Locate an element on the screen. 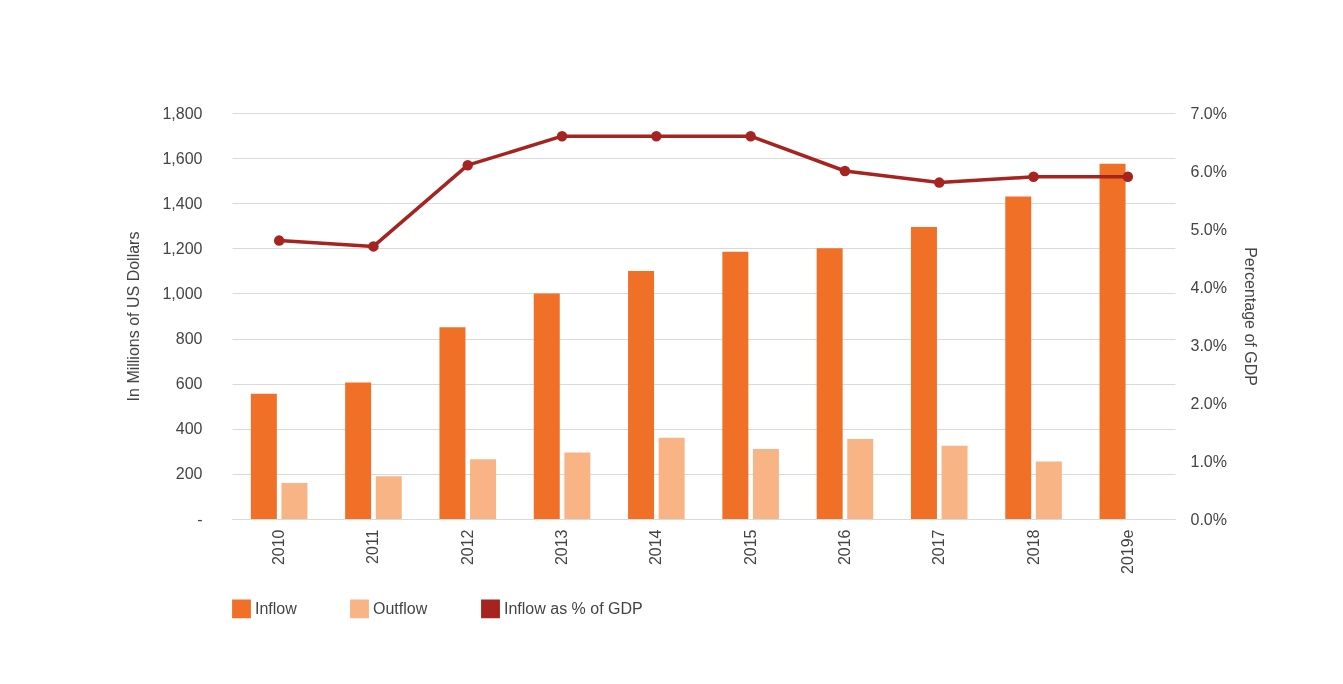 The width and height of the screenshot is (1343, 684). y2-axis-title: Percentage of GDP is located at coordinates (1250, 316).